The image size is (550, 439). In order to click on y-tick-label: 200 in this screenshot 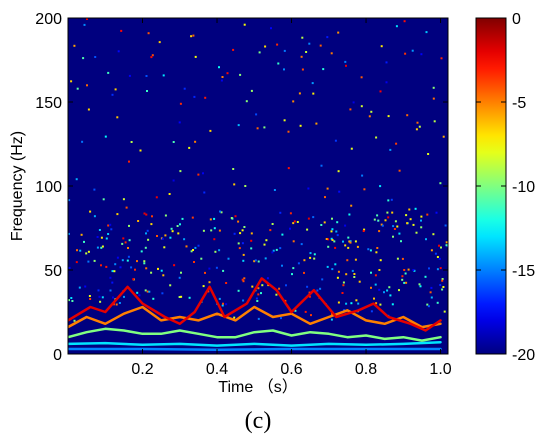, I will do `click(48, 19)`.